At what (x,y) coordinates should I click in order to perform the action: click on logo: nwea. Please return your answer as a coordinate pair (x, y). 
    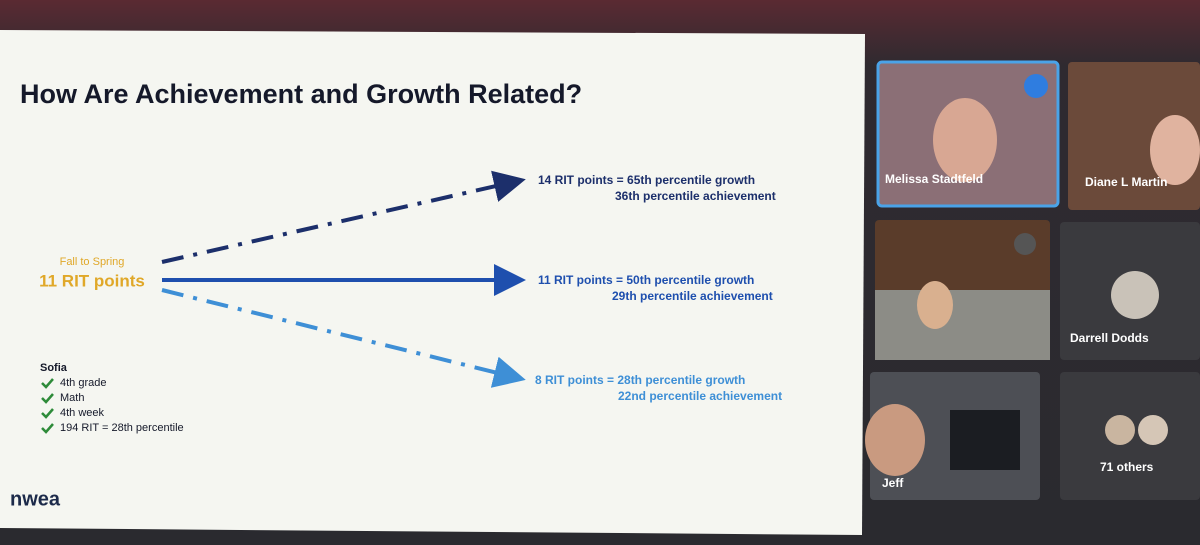
    Looking at the image, I should click on (35, 499).